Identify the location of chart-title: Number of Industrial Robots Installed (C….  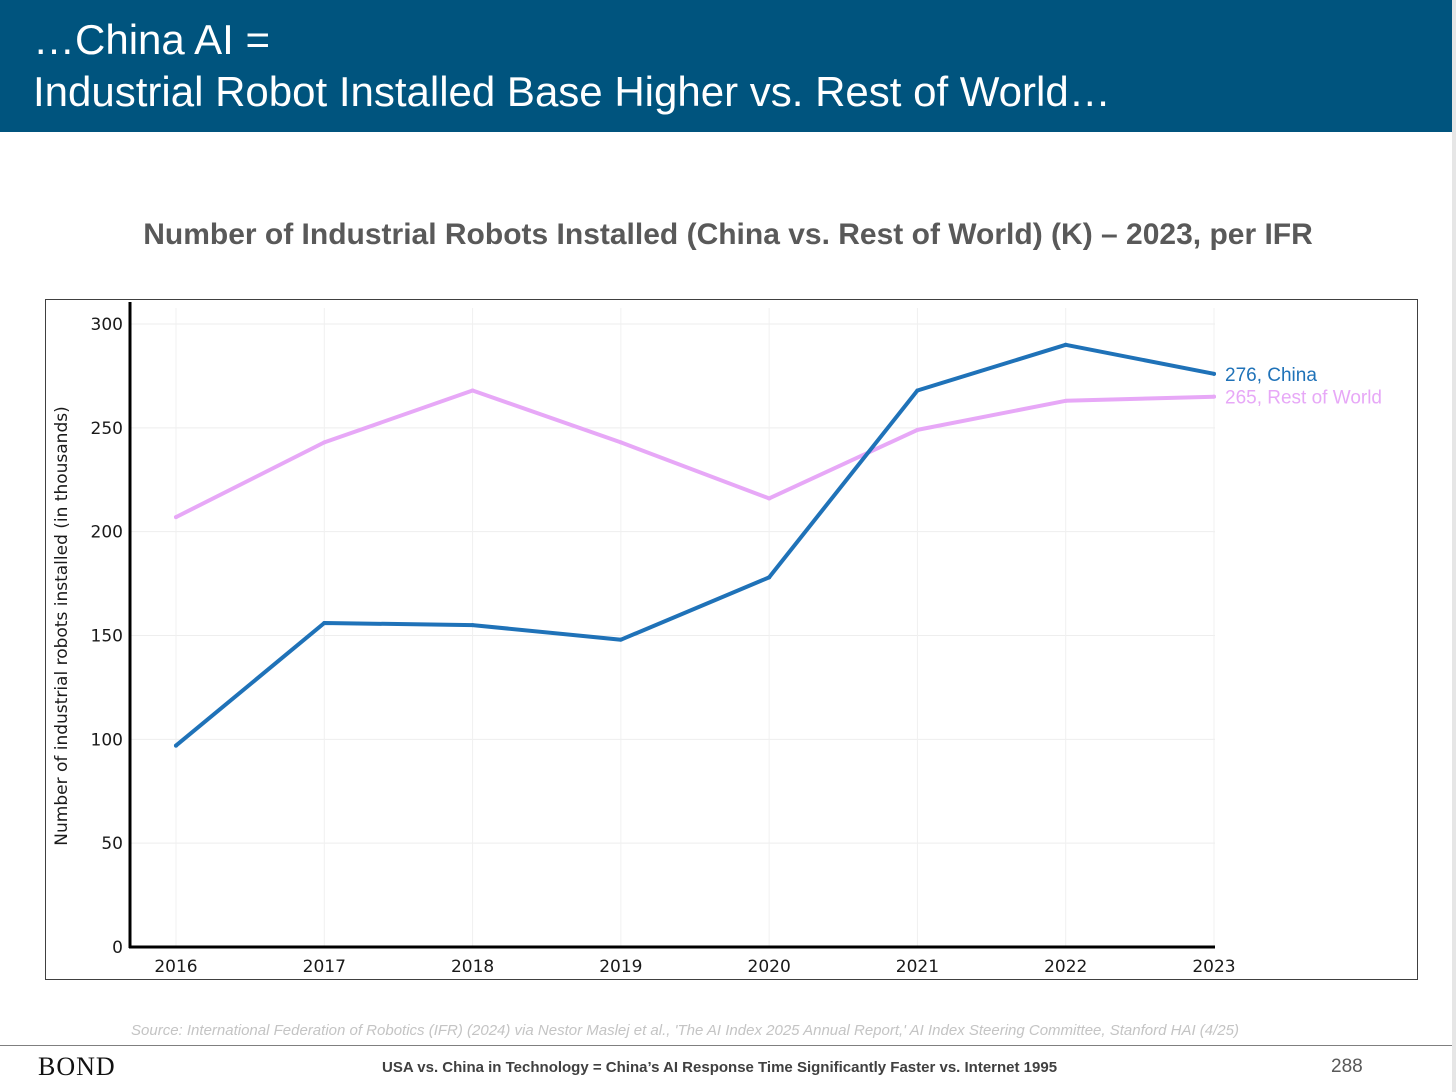
(728, 234).